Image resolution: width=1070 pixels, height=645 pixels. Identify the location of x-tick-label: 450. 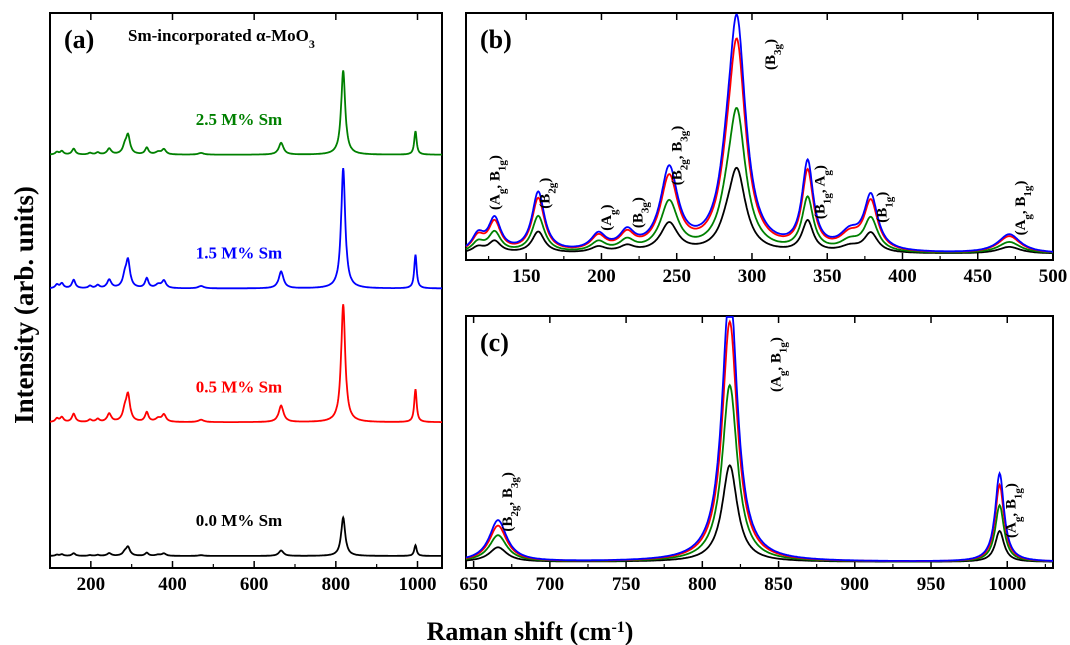
(977, 276).